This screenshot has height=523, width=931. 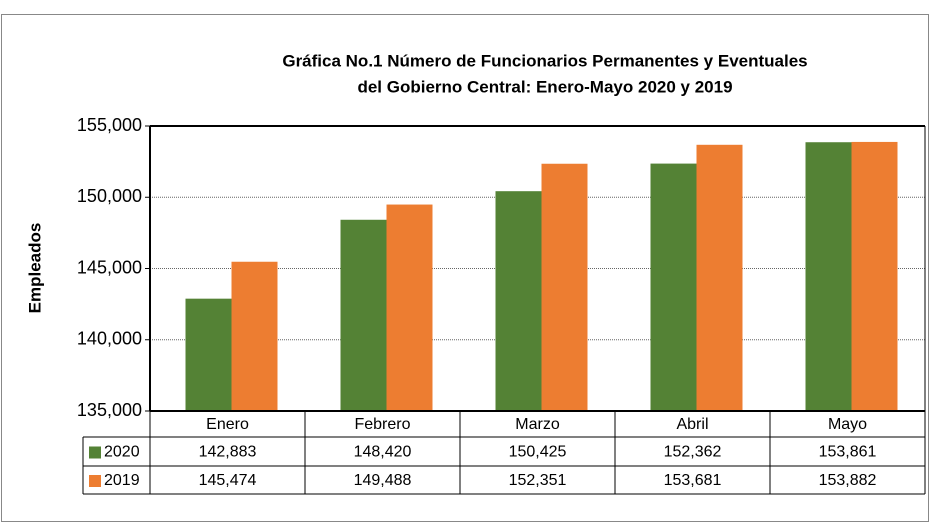 I want to click on table-value: 153,681, so click(x=693, y=480).